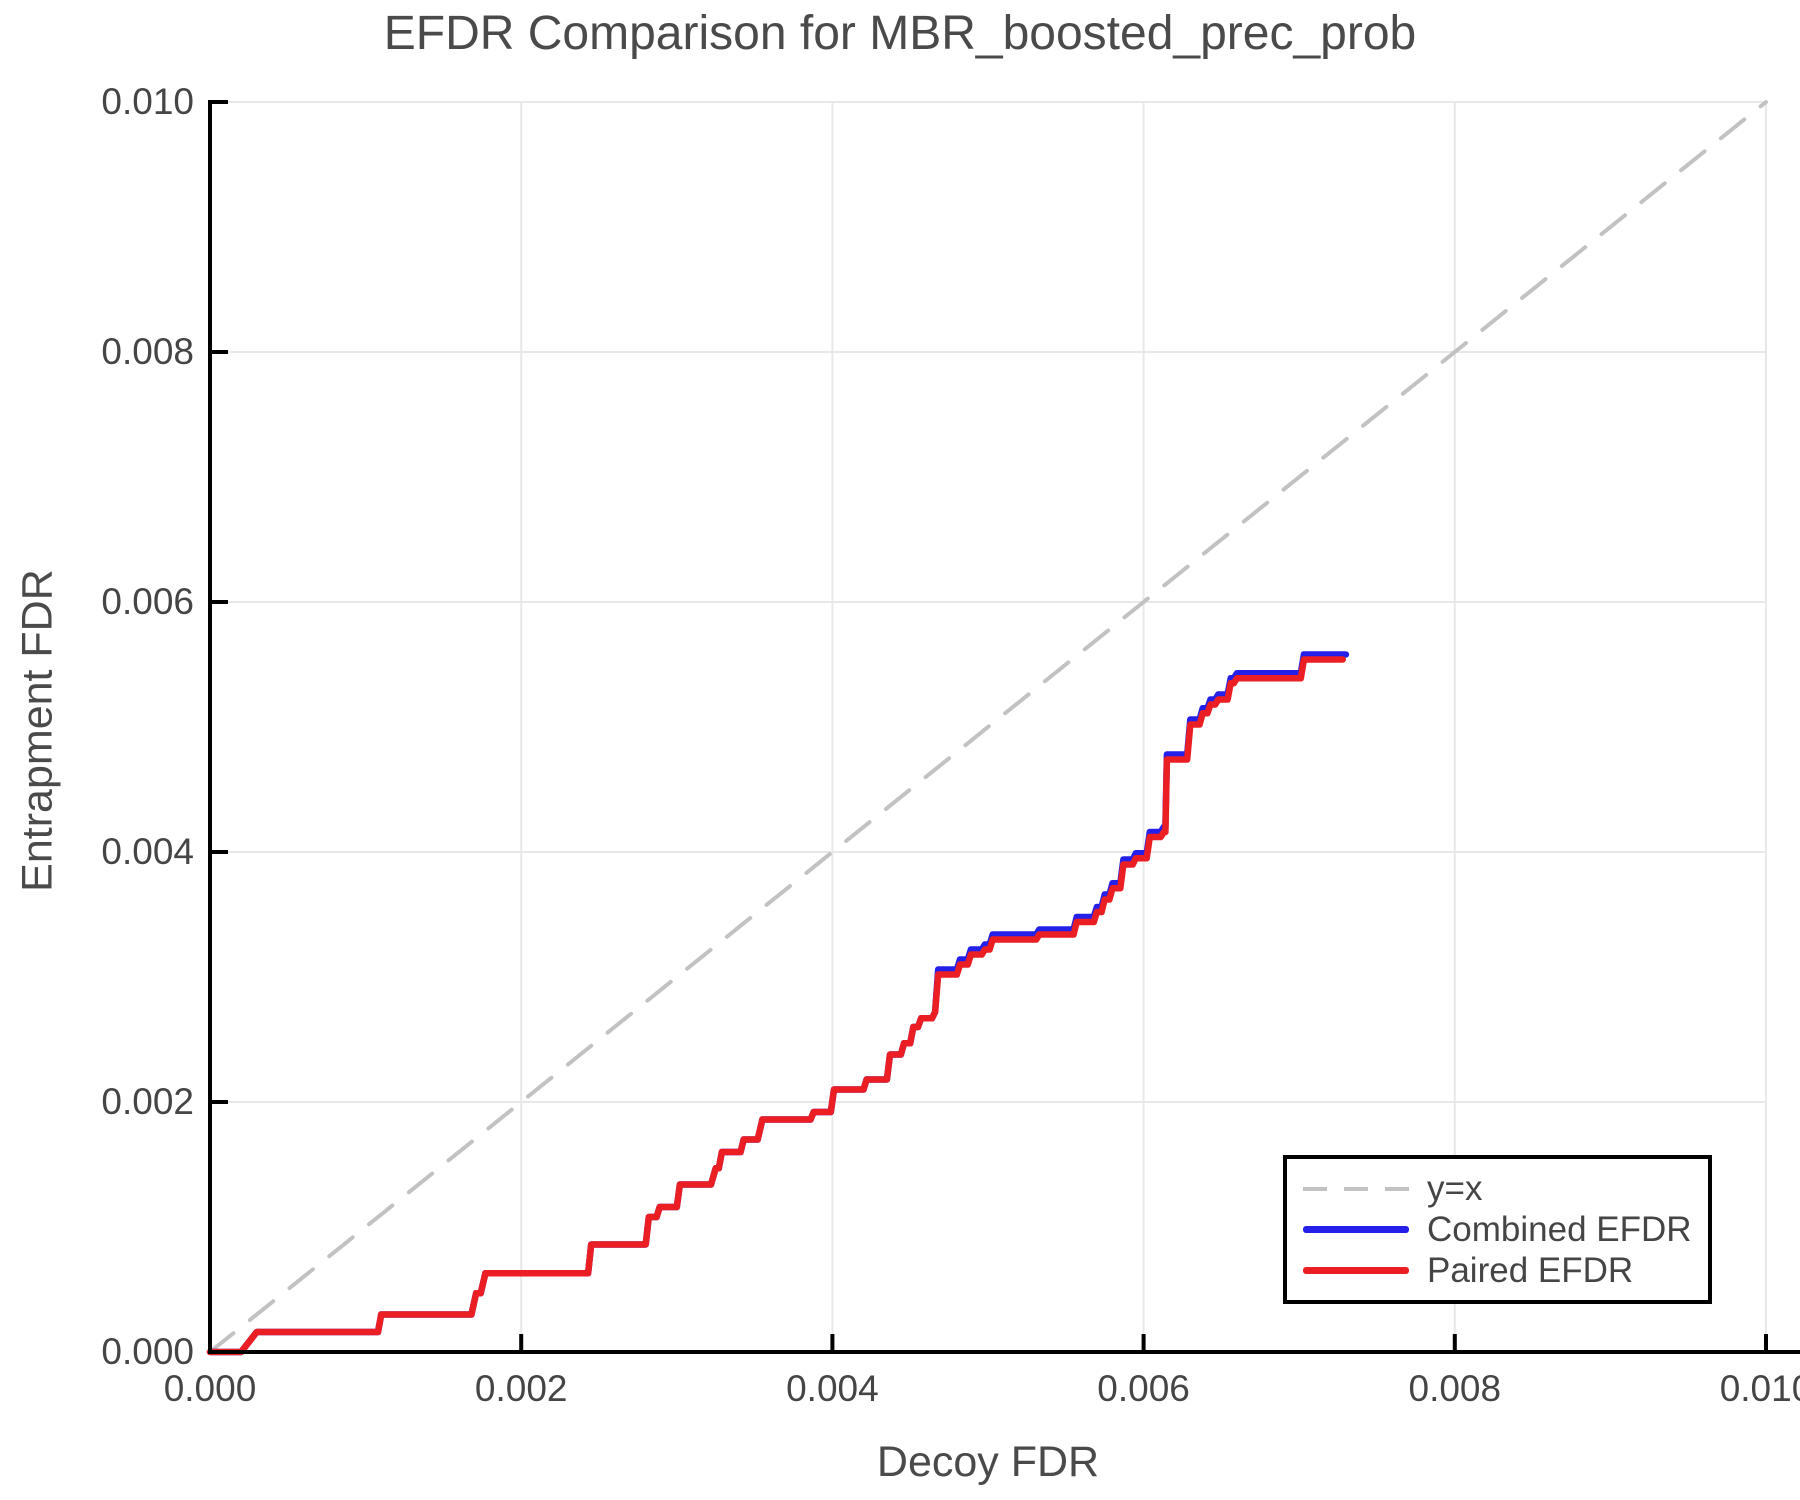 The width and height of the screenshot is (1800, 1500). What do you see at coordinates (1455, 1188) in the screenshot?
I see `legend-label-yx: y=x` at bounding box center [1455, 1188].